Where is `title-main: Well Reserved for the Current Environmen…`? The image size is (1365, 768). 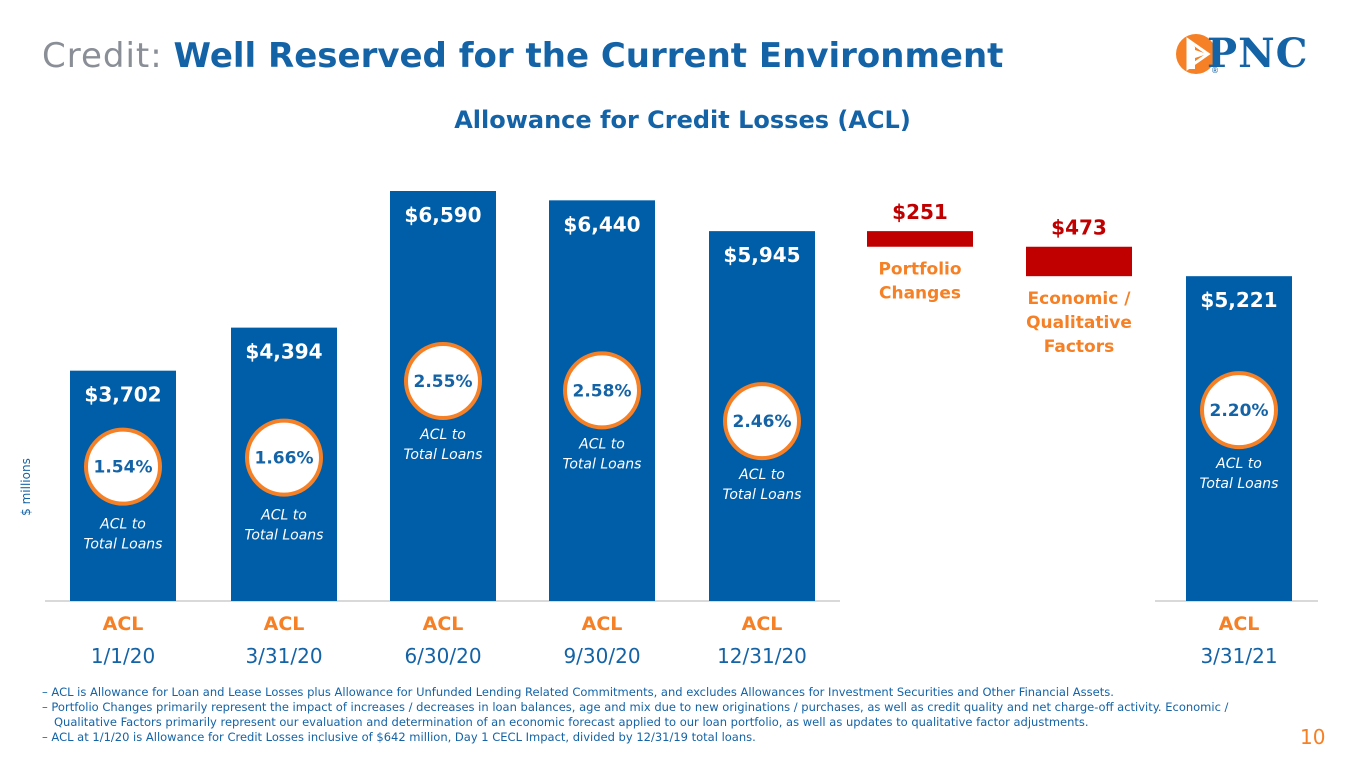 title-main: Well Reserved for the Current Environmen… is located at coordinates (588, 56).